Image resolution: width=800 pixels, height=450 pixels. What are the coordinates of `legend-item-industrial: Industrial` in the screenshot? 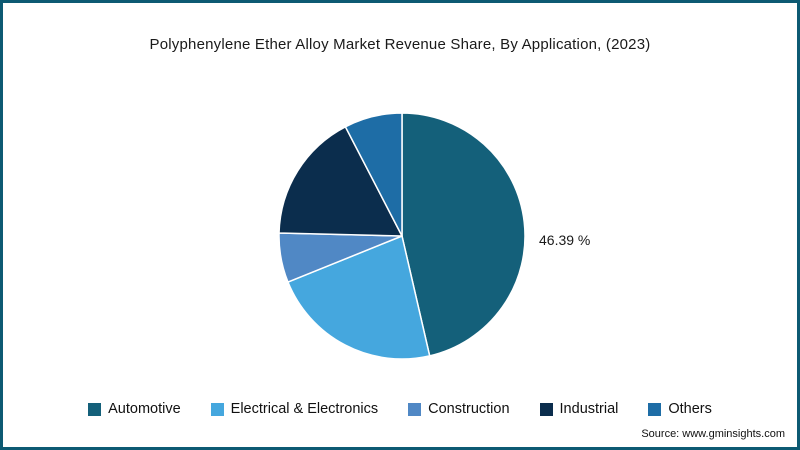 It's located at (579, 409).